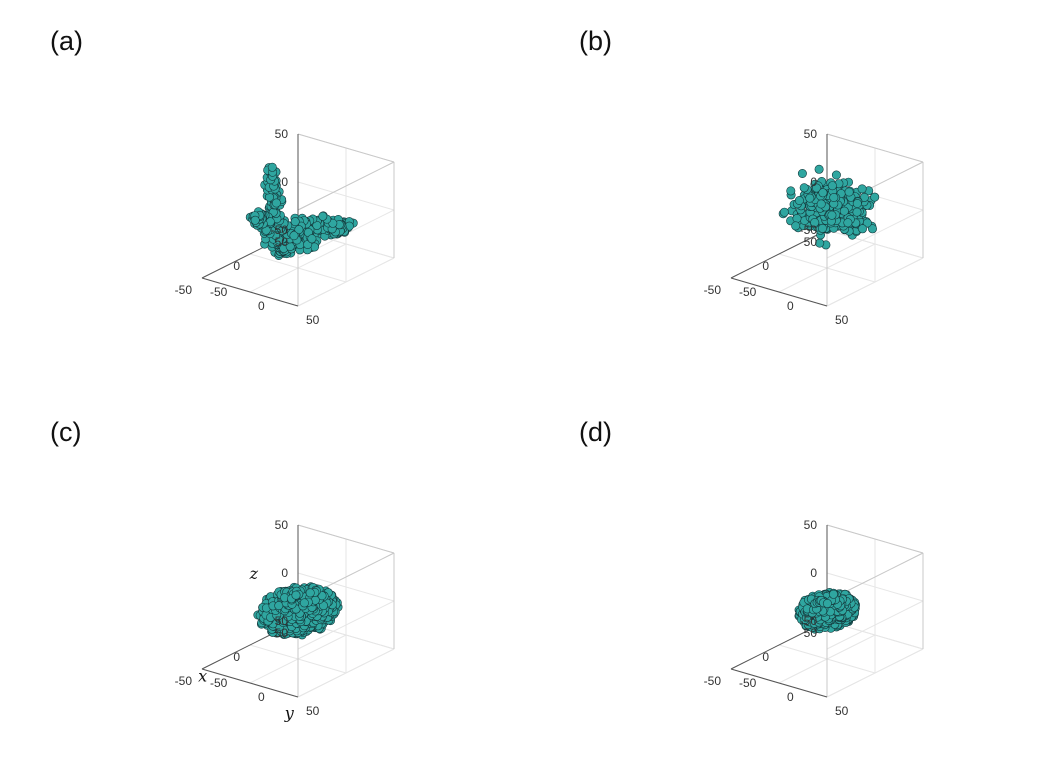 The width and height of the screenshot is (1059, 782). I want to click on z-axis-label: z, so click(254, 573).